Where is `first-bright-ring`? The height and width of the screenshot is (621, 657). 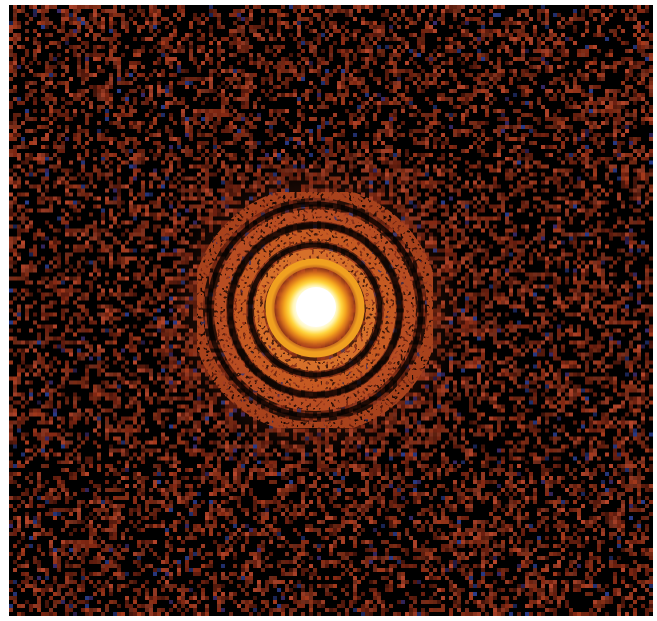 first-bright-ring is located at coordinates (315, 308).